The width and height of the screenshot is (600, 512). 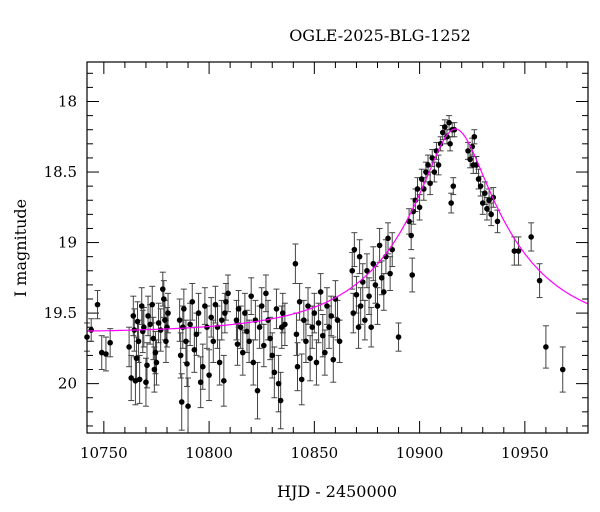 What do you see at coordinates (67, 243) in the screenshot?
I see `y-tick-label: 19` at bounding box center [67, 243].